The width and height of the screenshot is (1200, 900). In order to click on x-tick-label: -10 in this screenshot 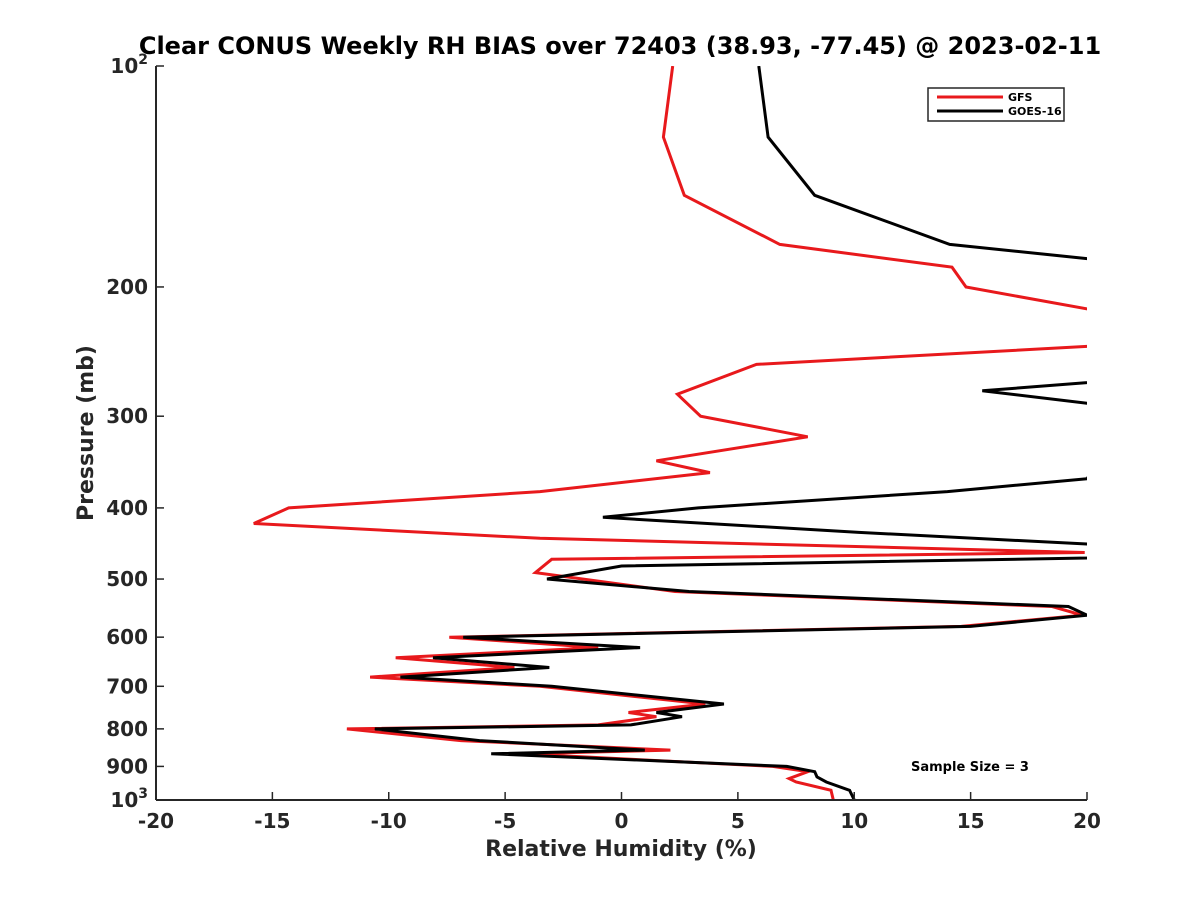, I will do `click(389, 821)`.